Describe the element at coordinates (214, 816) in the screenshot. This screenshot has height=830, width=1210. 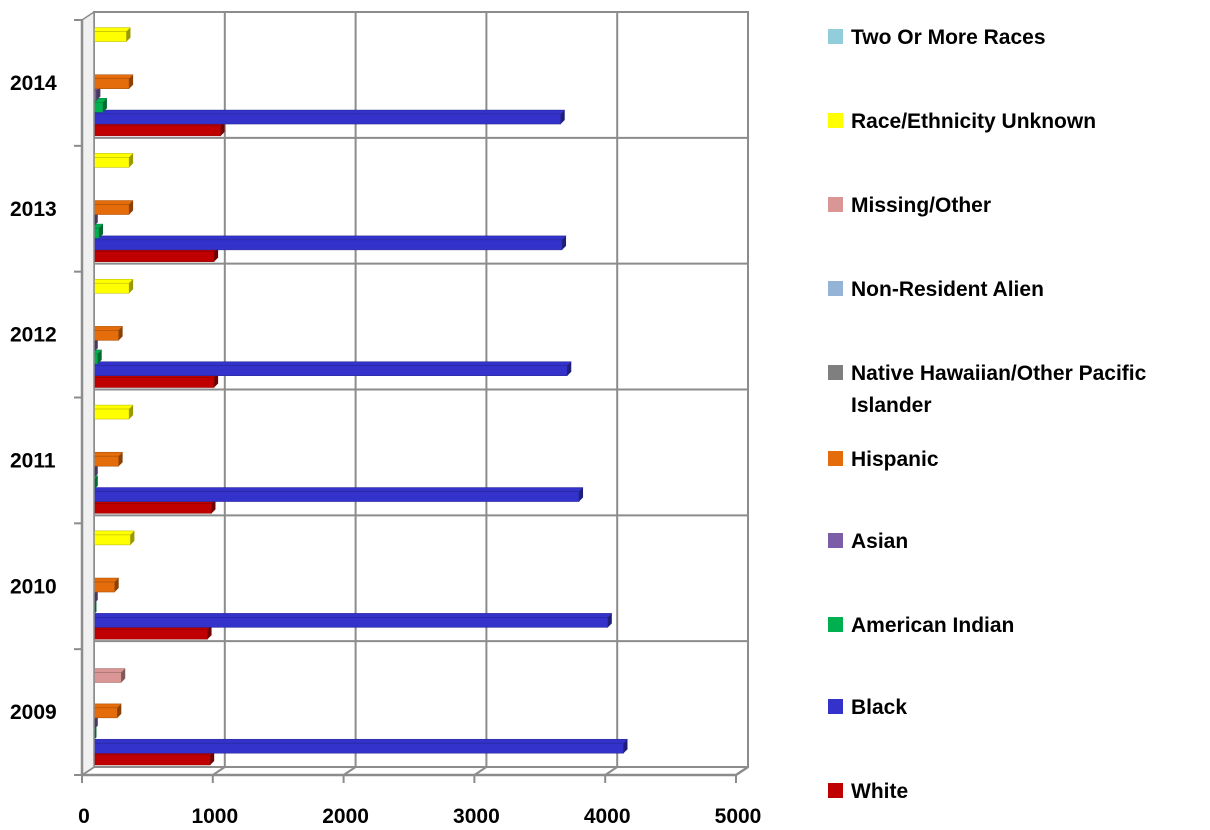
I see `x-tick-label: 1000` at that location.